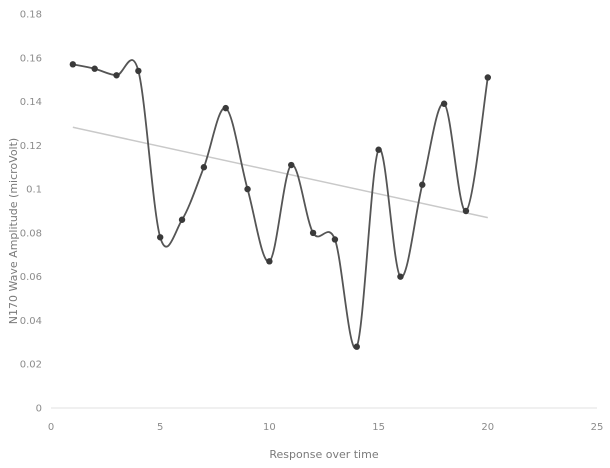 The width and height of the screenshot is (610, 468). What do you see at coordinates (31, 365) in the screenshot?
I see `y-tick-label: 0.02` at bounding box center [31, 365].